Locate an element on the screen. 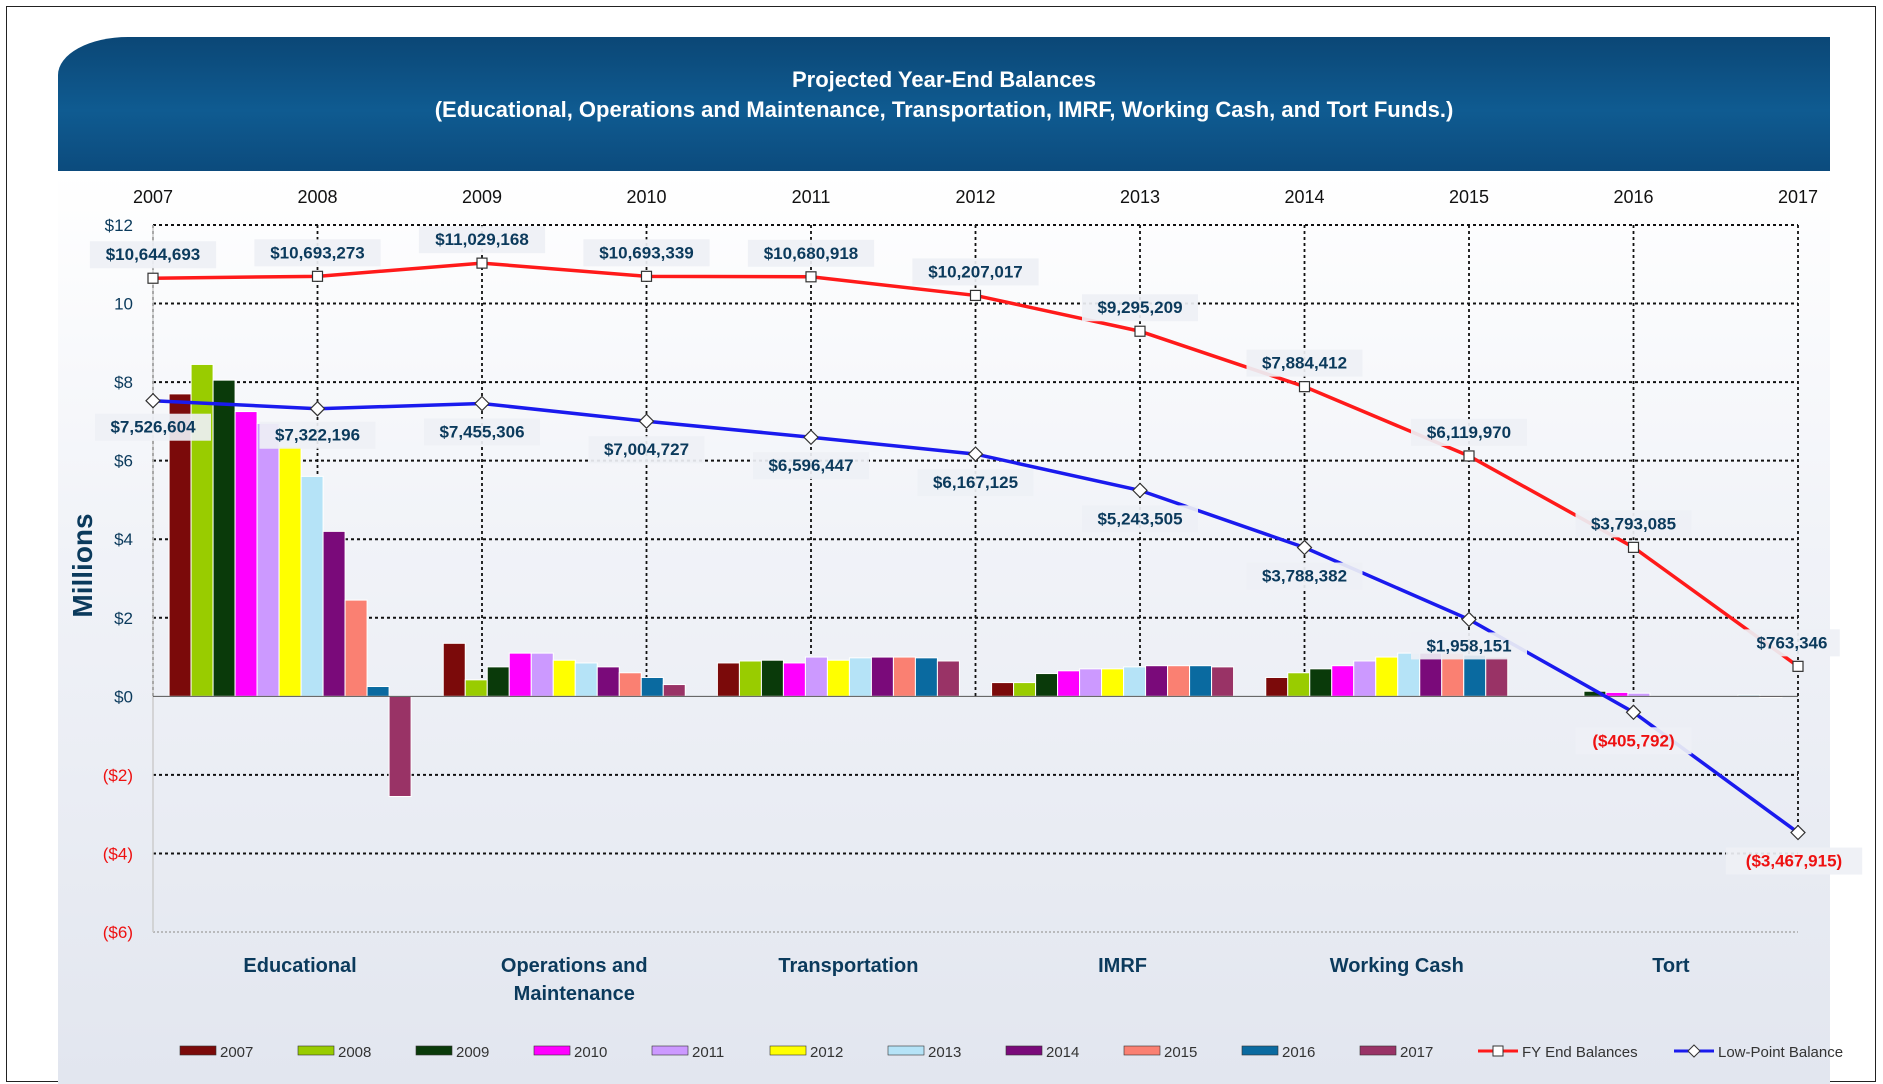 Image resolution: width=1883 pixels, height=1084 pixels. y-tick-label: $6 is located at coordinates (123, 461).